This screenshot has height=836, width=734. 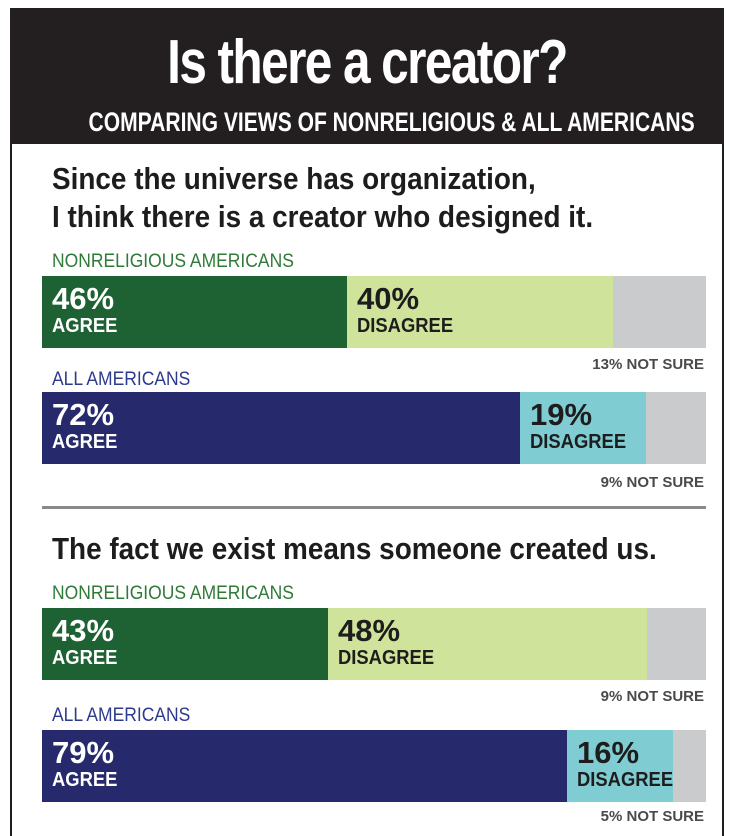 What do you see at coordinates (386, 658) in the screenshot?
I see `chart-2-nonreligious-disagree-label: DISAGREE` at bounding box center [386, 658].